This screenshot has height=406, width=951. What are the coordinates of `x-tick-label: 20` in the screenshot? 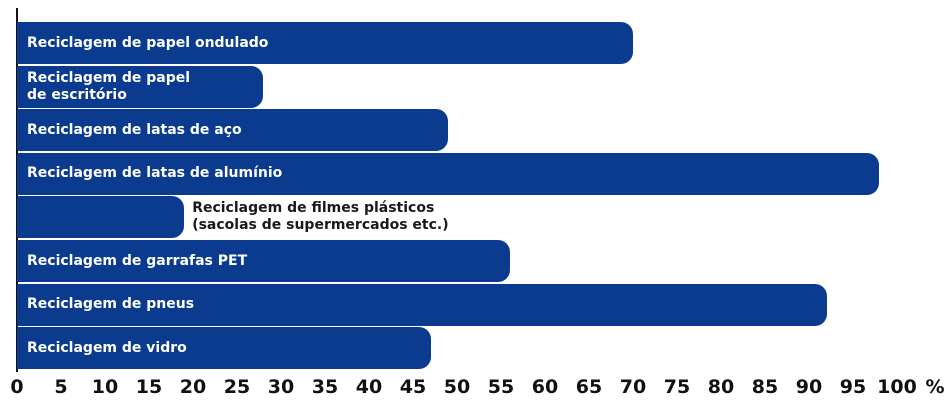 It's located at (193, 387).